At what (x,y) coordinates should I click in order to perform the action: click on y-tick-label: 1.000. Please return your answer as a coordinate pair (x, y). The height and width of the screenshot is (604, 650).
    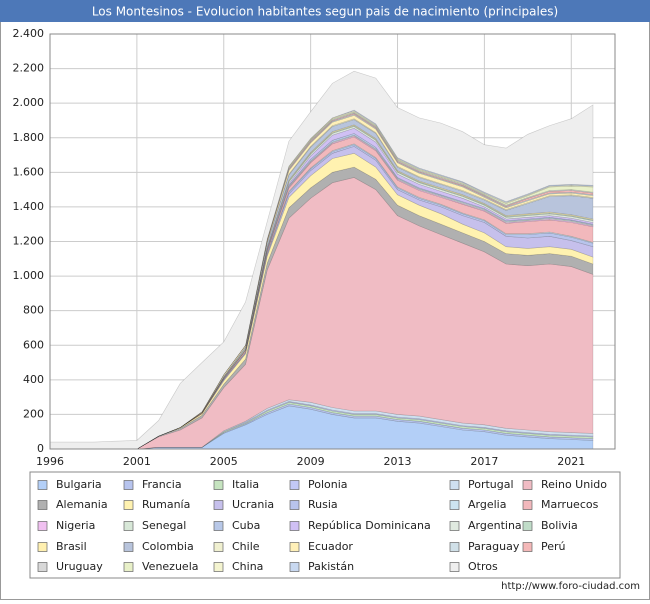
    Looking at the image, I should click on (29, 275).